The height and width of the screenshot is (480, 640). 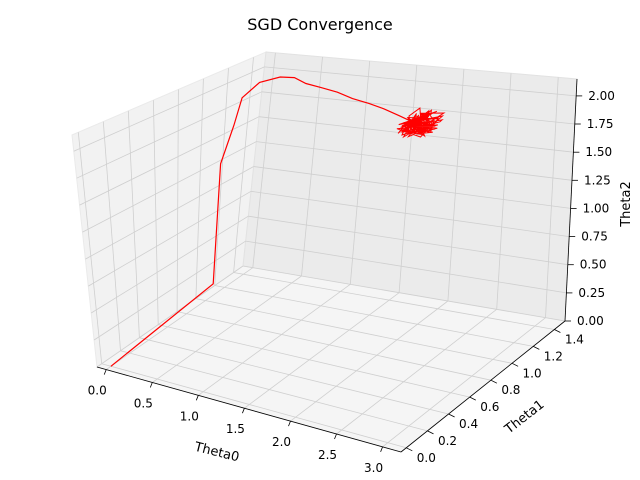 I want to click on y-axis-label: Theta1, so click(x=525, y=417).